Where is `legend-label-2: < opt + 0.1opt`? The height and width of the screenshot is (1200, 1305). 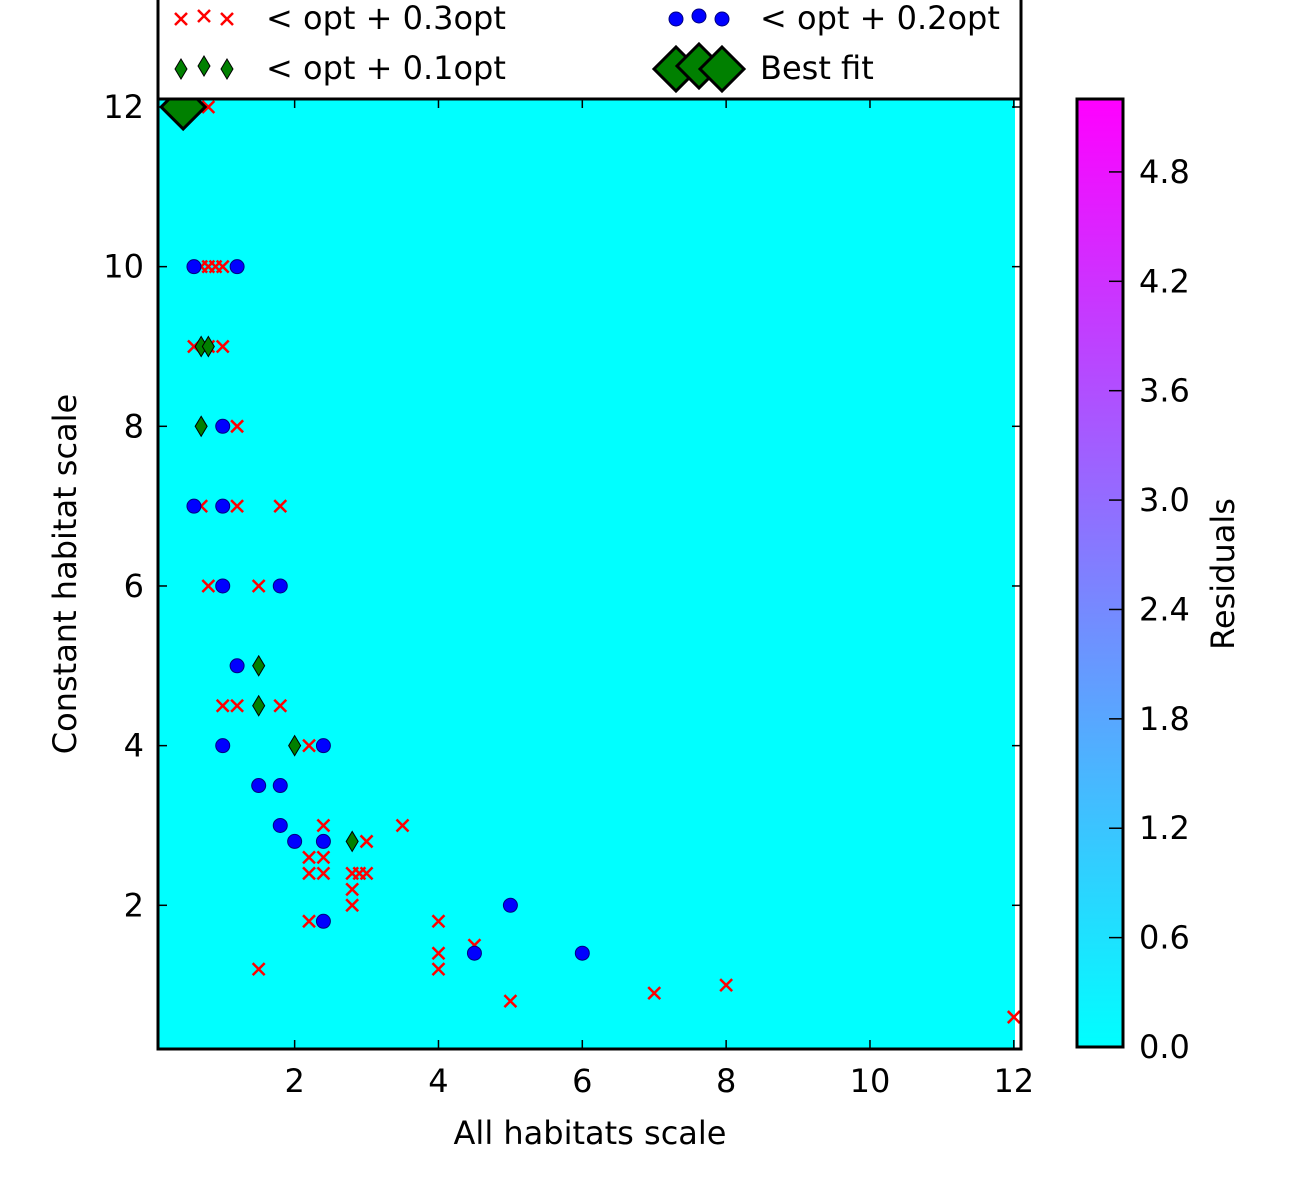 legend-label-2: < opt + 0.1opt is located at coordinates (386, 68).